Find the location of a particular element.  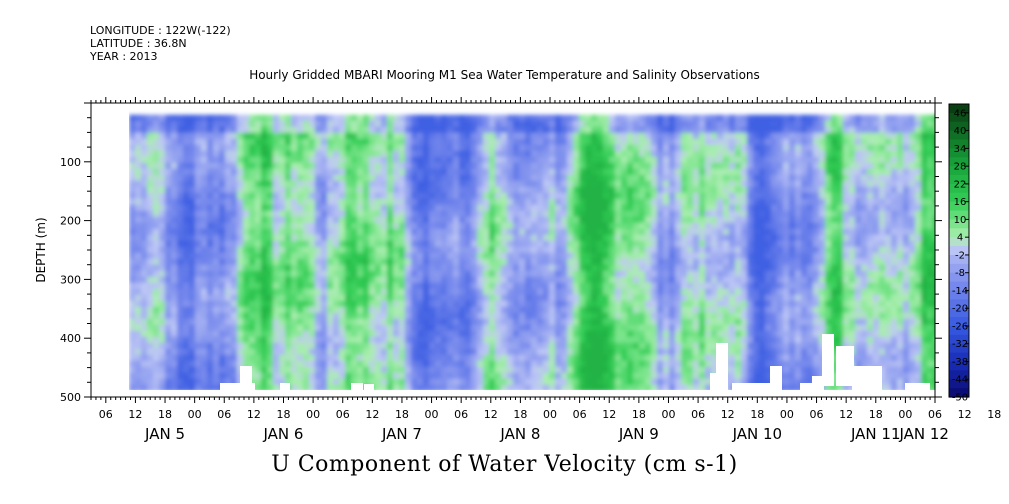

colorbar-label: -44 is located at coordinates (960, 380).